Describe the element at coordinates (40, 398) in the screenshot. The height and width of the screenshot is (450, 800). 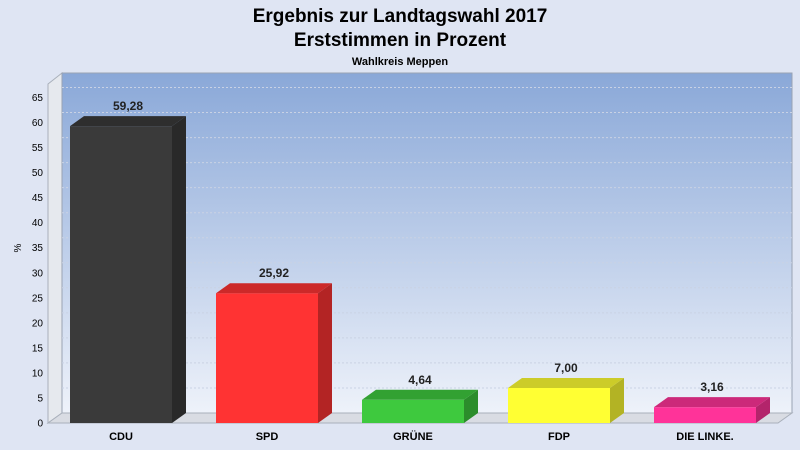
I see `y-tick-label: 5` at that location.